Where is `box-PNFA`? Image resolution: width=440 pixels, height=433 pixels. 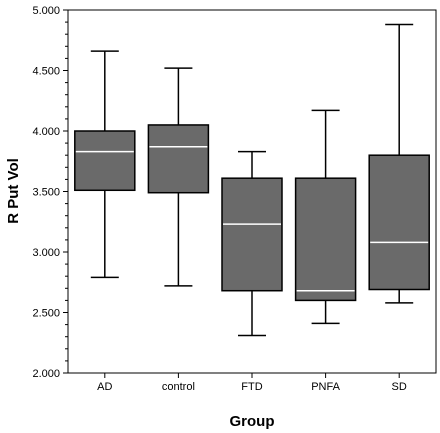
box-PNFA is located at coordinates (325, 217).